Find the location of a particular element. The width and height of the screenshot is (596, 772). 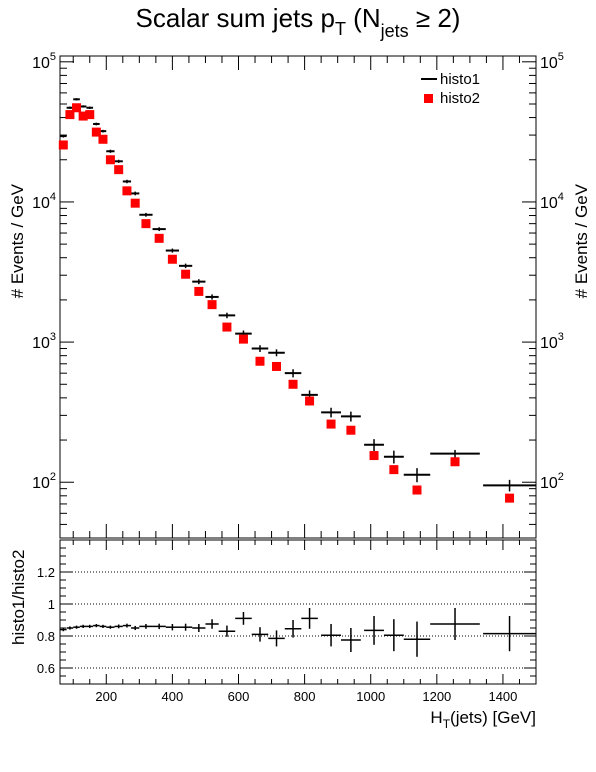

title-sub-t: T is located at coordinates (340, 29).